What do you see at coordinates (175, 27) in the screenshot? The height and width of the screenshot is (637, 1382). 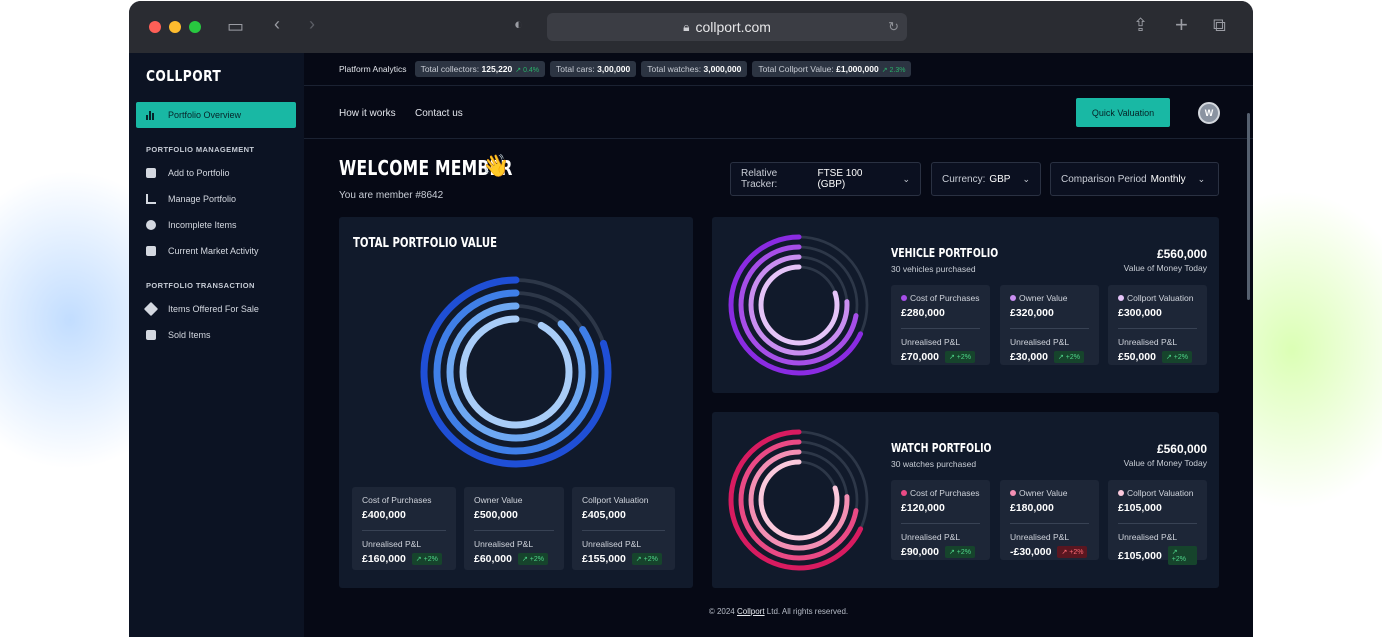 I see `minimize-window-button` at bounding box center [175, 27].